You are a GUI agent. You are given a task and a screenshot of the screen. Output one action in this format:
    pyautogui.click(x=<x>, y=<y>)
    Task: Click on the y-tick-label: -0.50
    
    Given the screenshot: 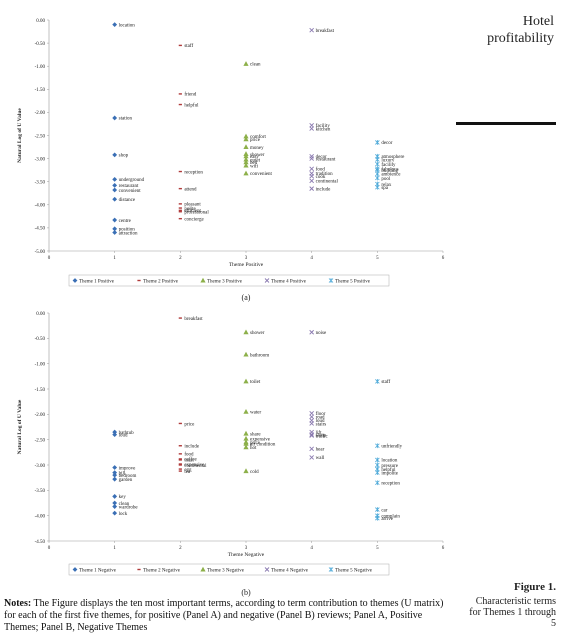 What is the action you would take?
    pyautogui.click(x=40, y=339)
    